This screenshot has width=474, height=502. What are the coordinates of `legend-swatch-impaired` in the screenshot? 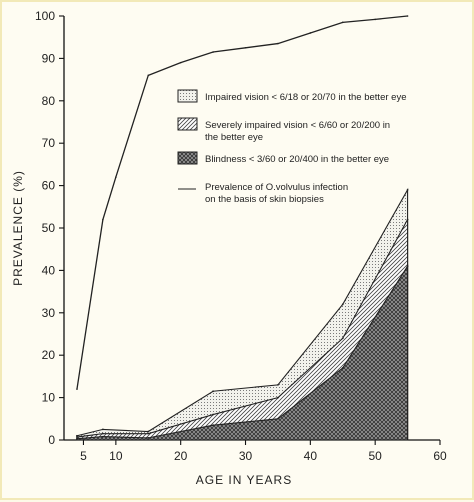 It's located at (187, 96).